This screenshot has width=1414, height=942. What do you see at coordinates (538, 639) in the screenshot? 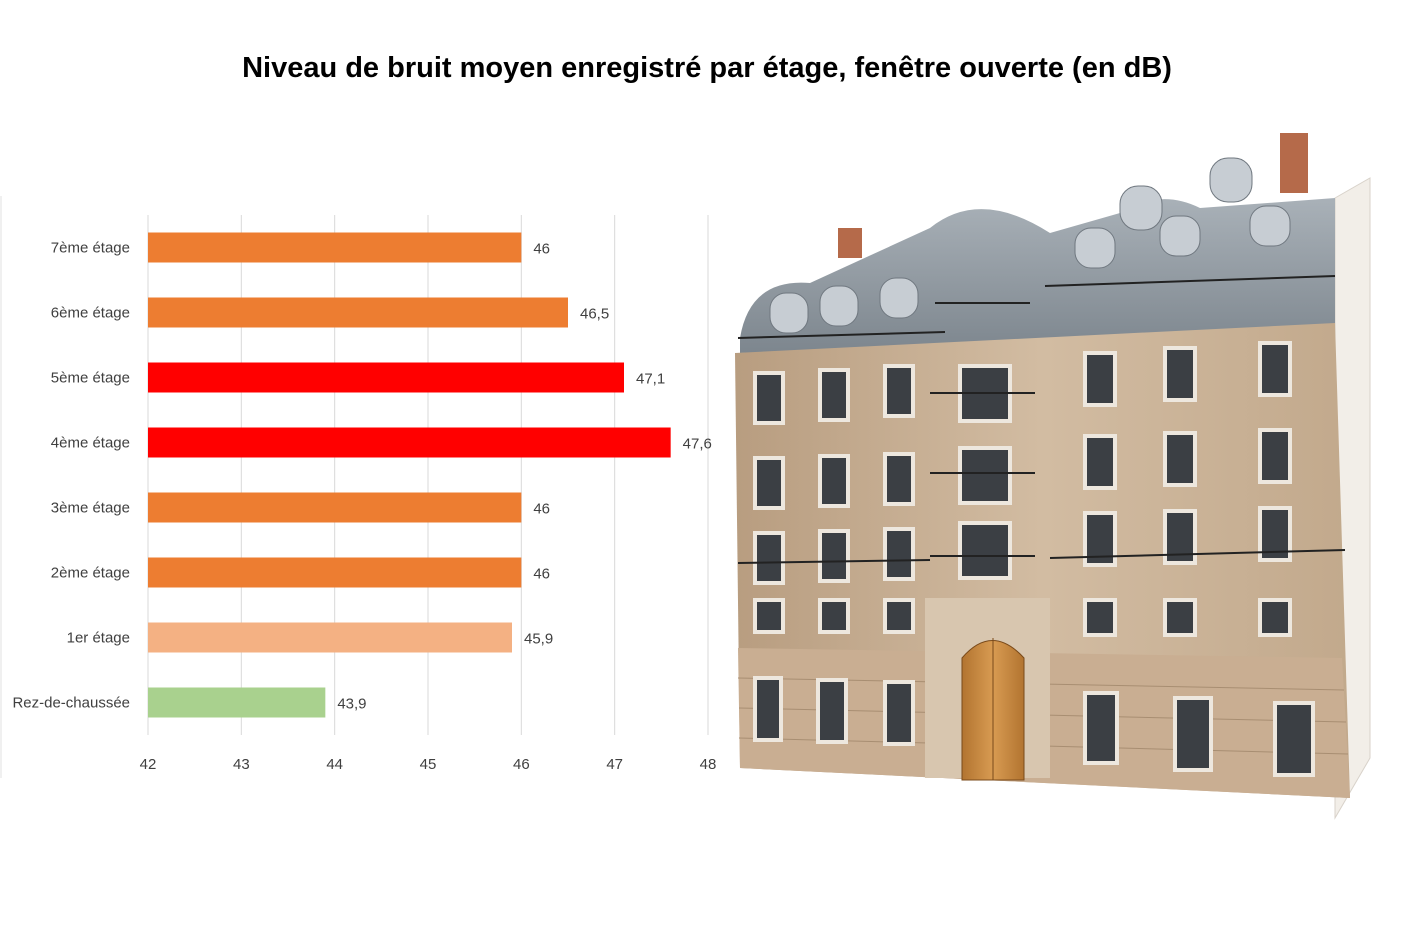
I see `data-label: 45,9` at bounding box center [538, 639].